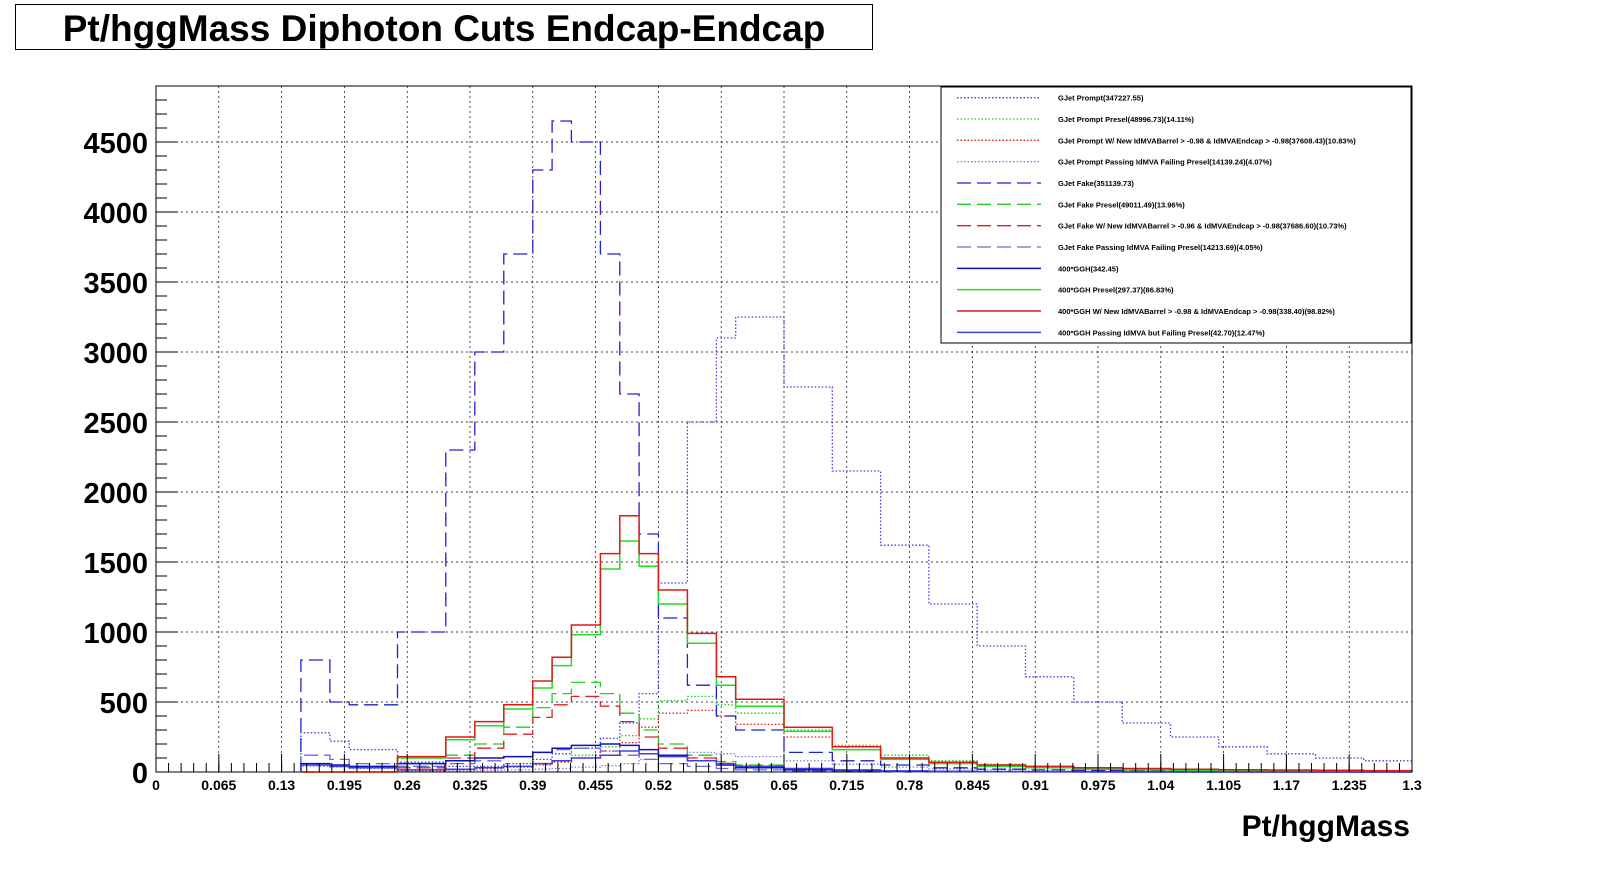 This screenshot has height=874, width=1598. What do you see at coordinates (972, 785) in the screenshot?
I see `x-tick-label: 0.845` at bounding box center [972, 785].